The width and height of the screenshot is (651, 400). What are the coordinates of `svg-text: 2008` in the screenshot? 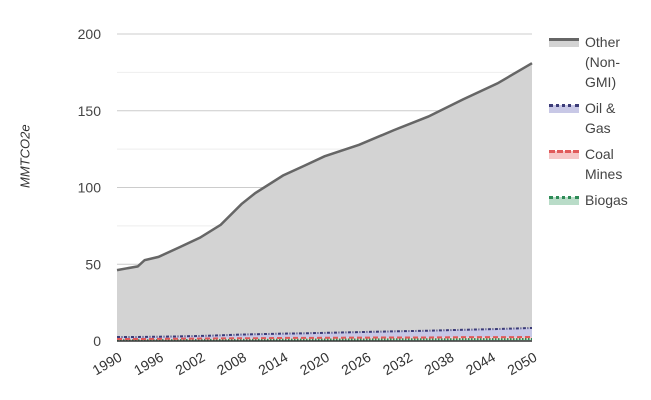 It's located at (231, 364).